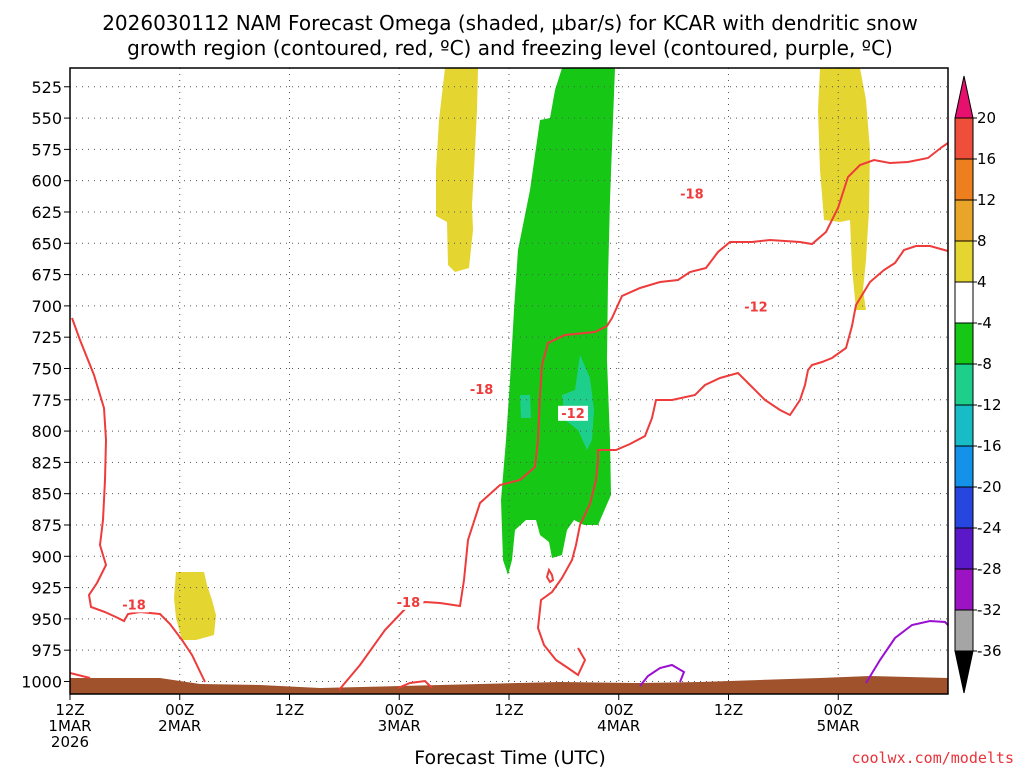 The height and width of the screenshot is (768, 1024). Describe the element at coordinates (964, 672) in the screenshot. I see `colorbar-bottom-arrow` at that location.